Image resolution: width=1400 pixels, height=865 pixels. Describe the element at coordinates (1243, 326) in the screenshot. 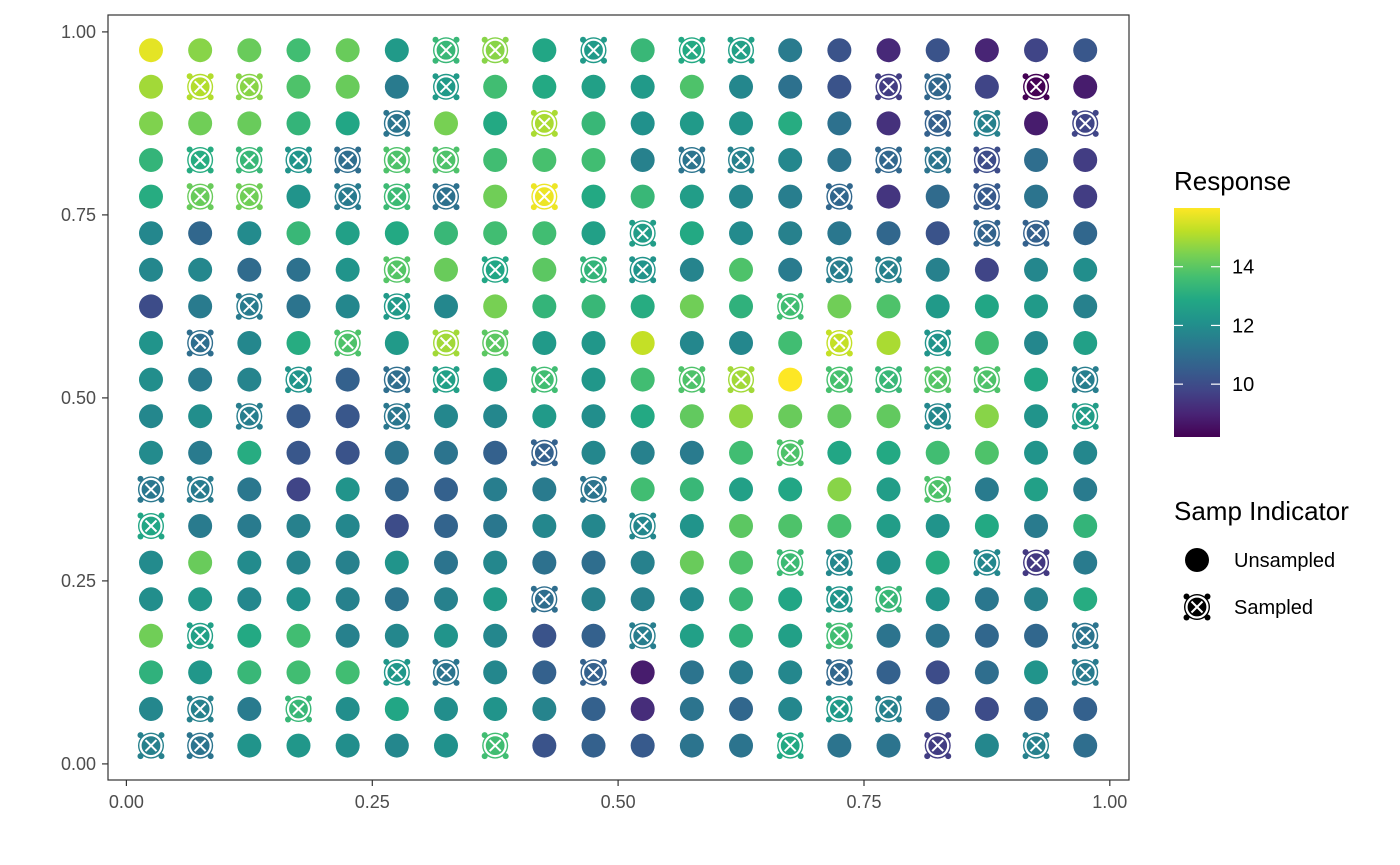

I see `color-tick-label: 12` at that location.